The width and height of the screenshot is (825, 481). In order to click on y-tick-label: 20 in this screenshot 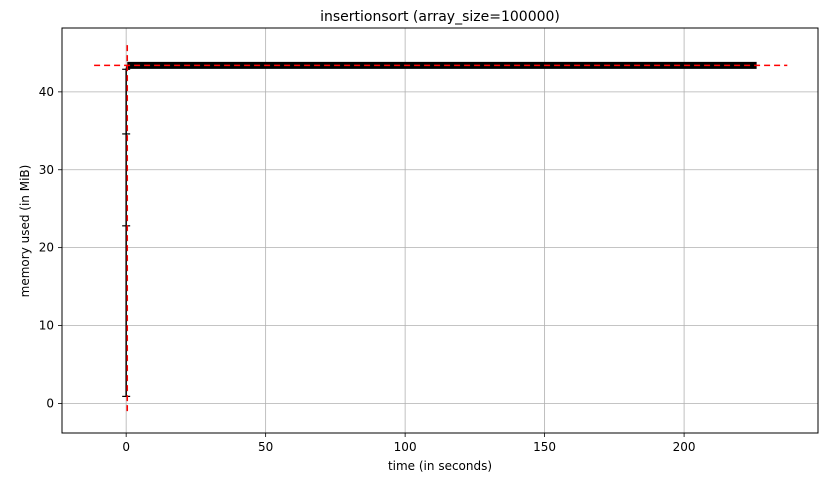, I will do `click(46, 248)`.